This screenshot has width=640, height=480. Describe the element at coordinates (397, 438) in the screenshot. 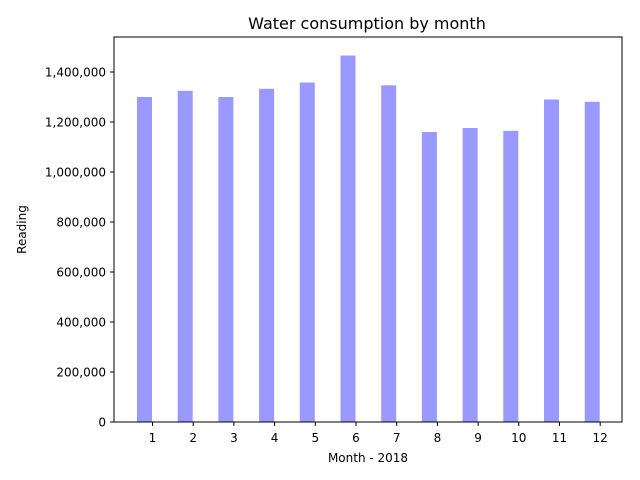

I see `x-tick-label: 7` at that location.